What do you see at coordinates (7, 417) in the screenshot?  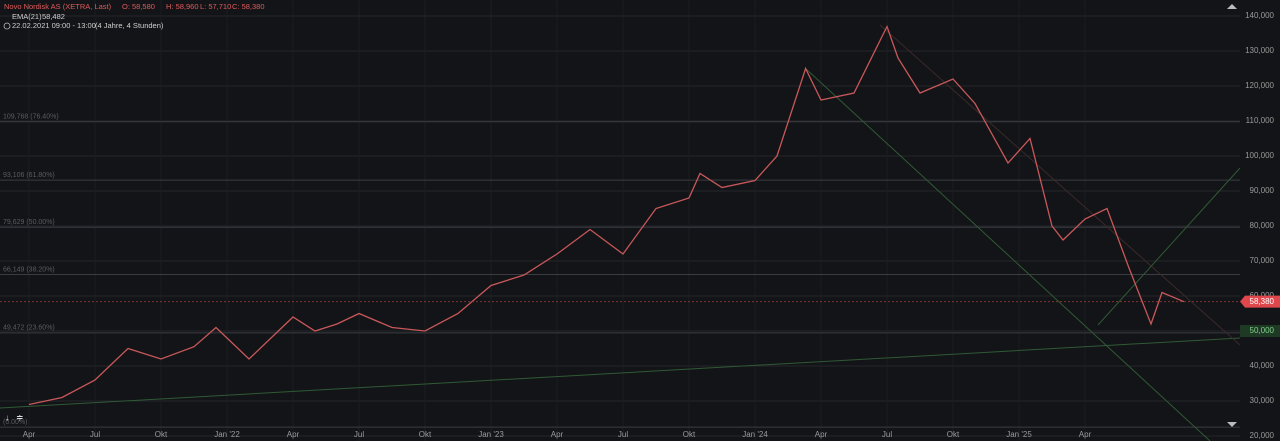 I see `toolbar-icon: ↓` at bounding box center [7, 417].